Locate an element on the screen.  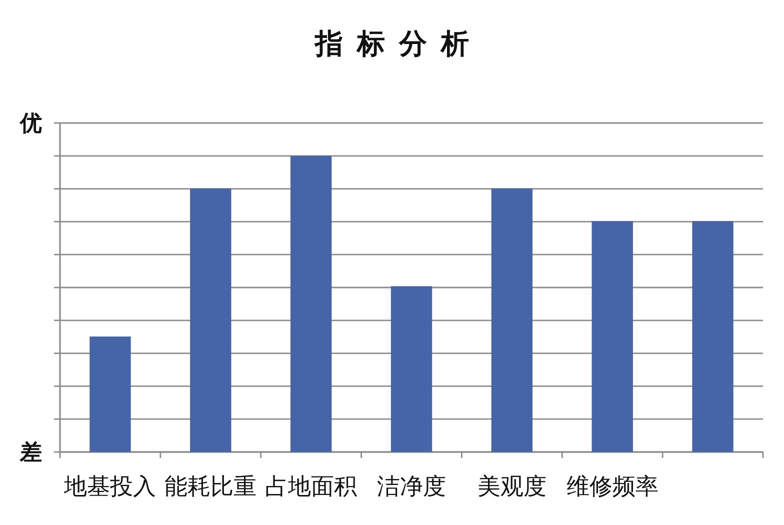
xtick-label: 地基投入 is located at coordinates (110, 486).